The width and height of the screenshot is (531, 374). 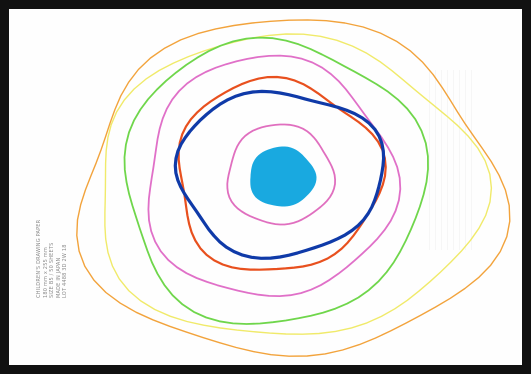 I want to click on pink-inner-ring, so click(x=281, y=174).